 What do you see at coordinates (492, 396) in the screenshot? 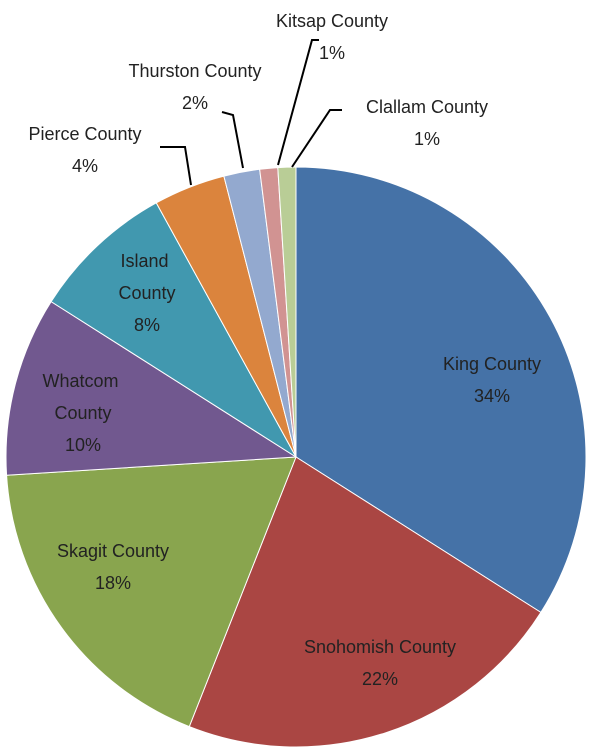
I see `slice-value-label: 34%` at bounding box center [492, 396].